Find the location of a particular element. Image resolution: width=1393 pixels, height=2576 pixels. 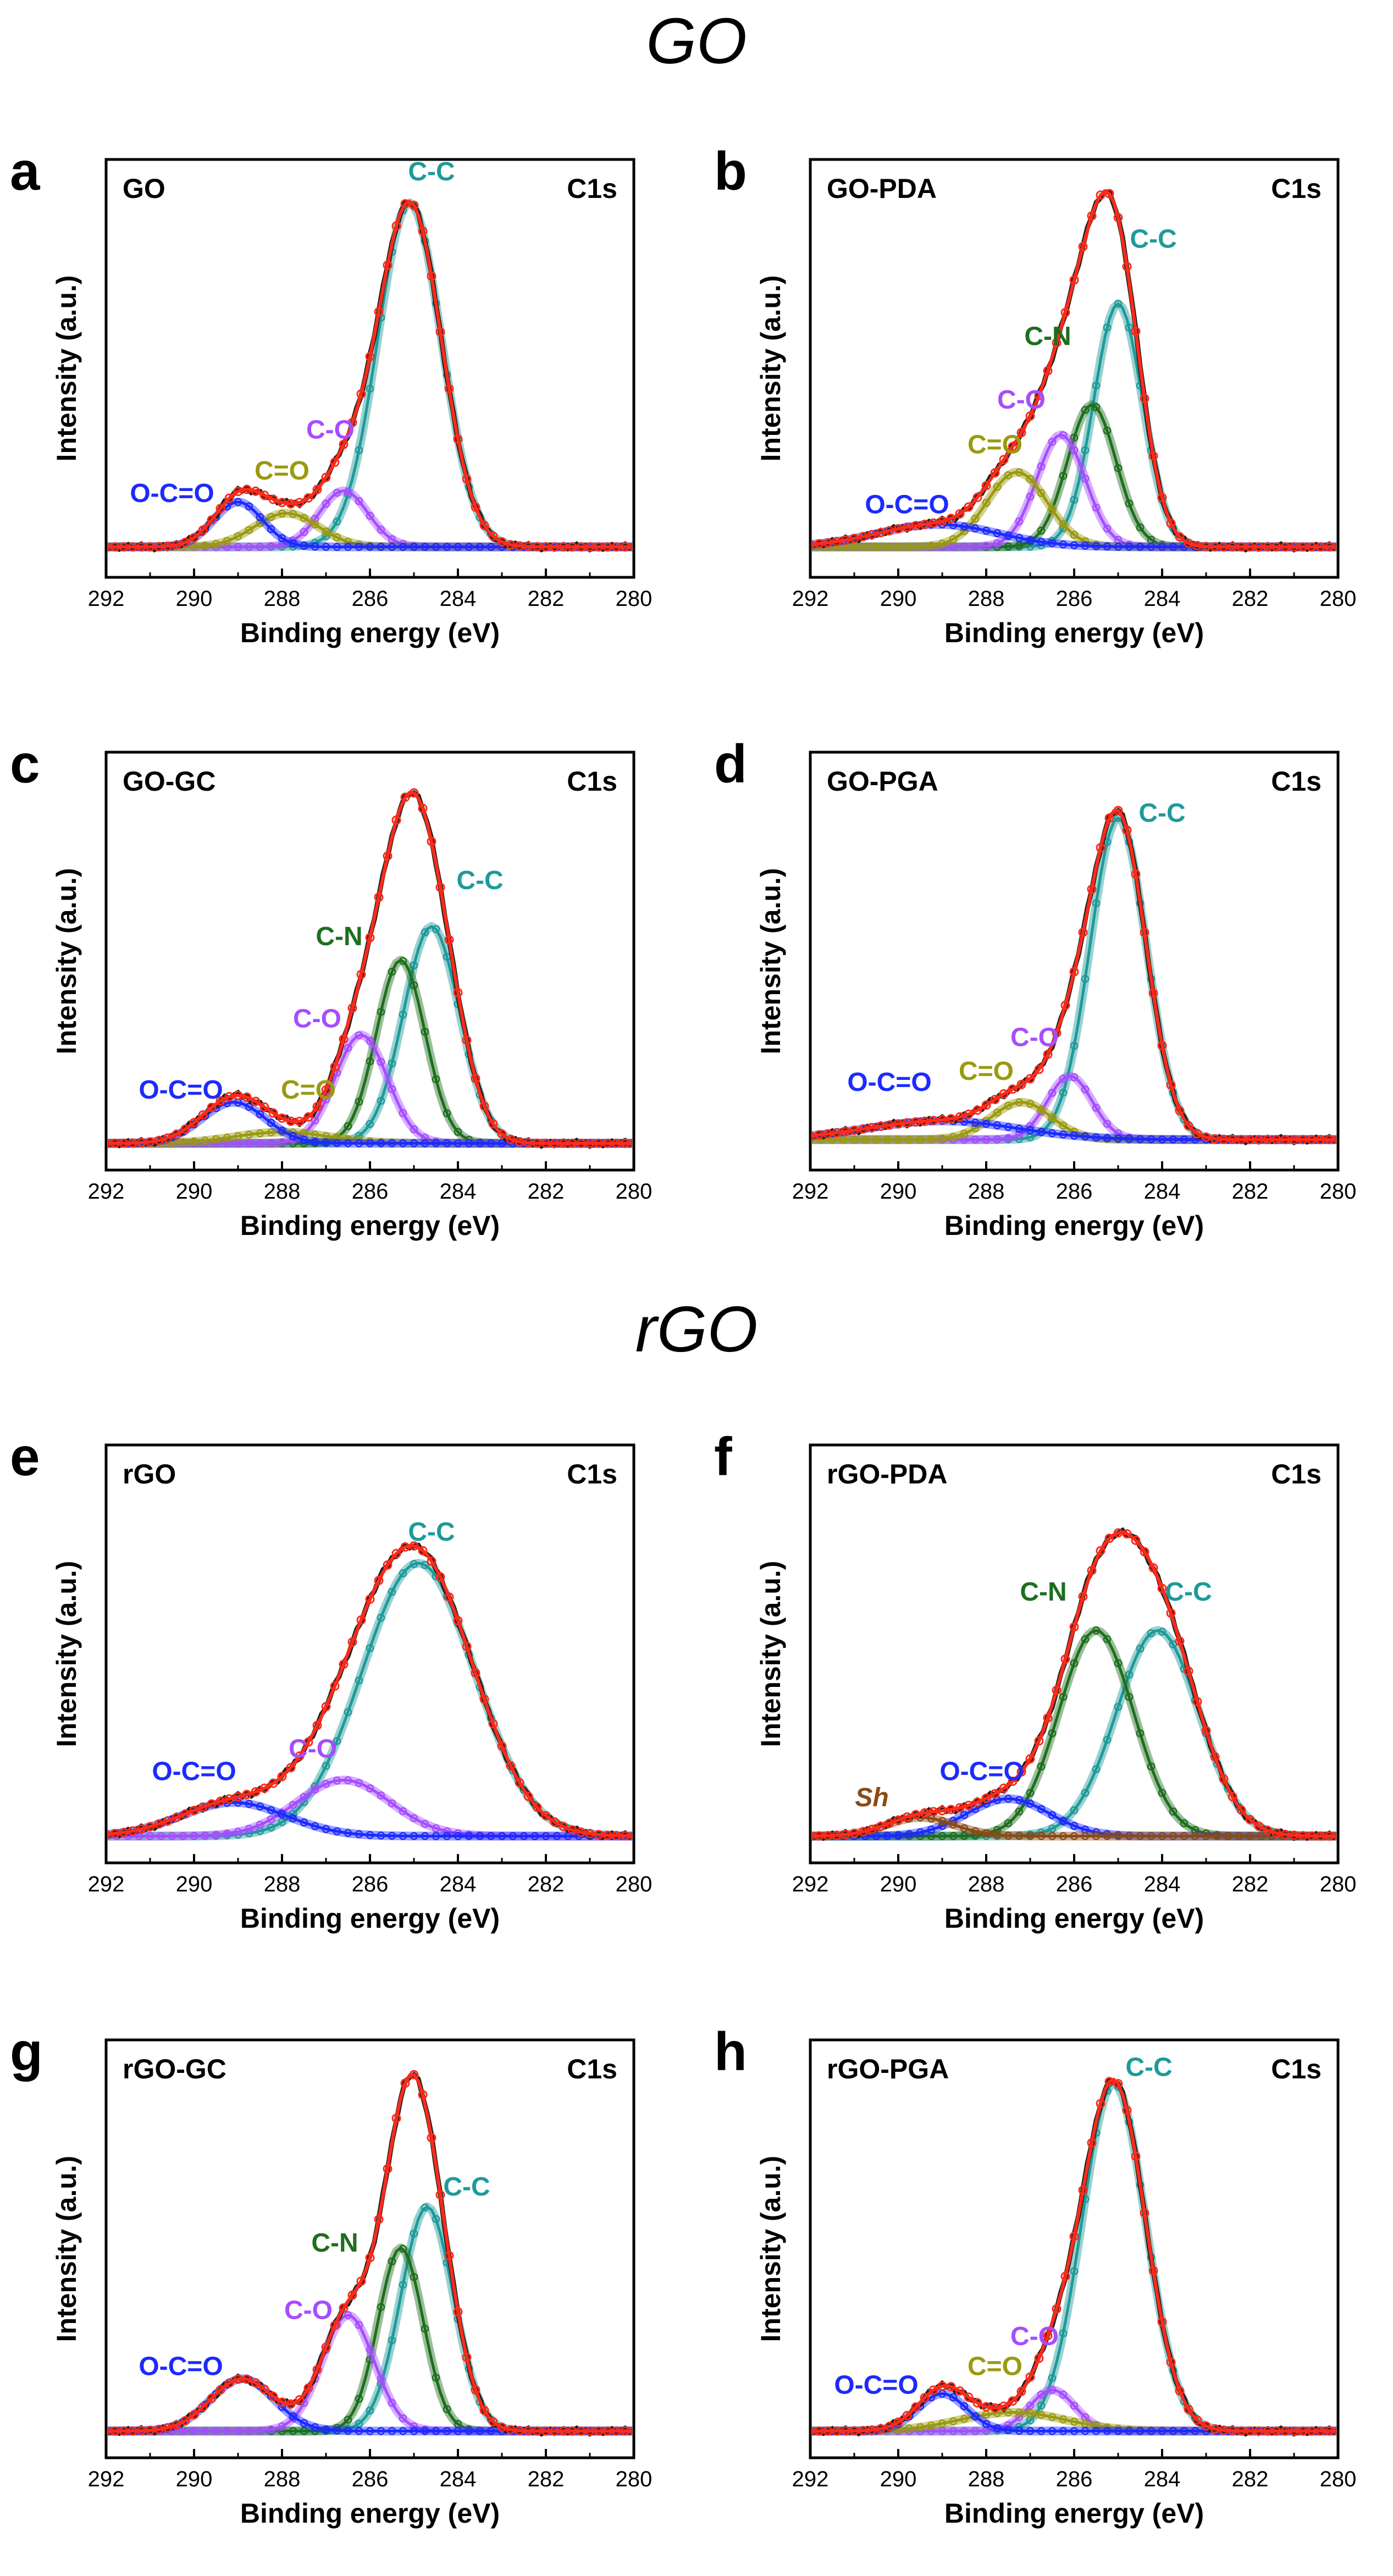

x-tick-label: 292 is located at coordinates (810, 1884).